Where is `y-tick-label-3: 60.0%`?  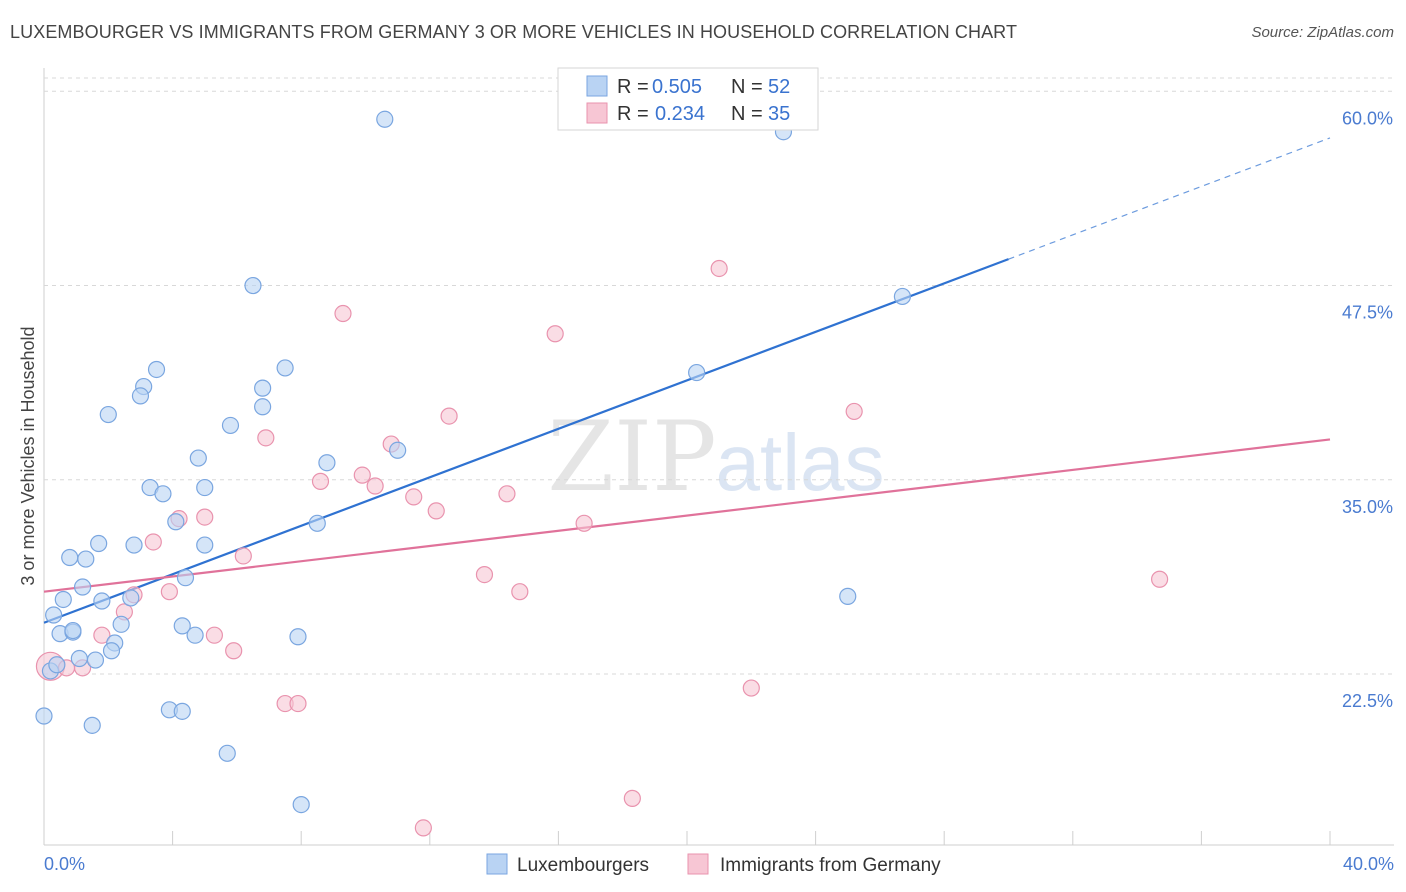 y-tick-label-3: 60.0% is located at coordinates (1367, 118).